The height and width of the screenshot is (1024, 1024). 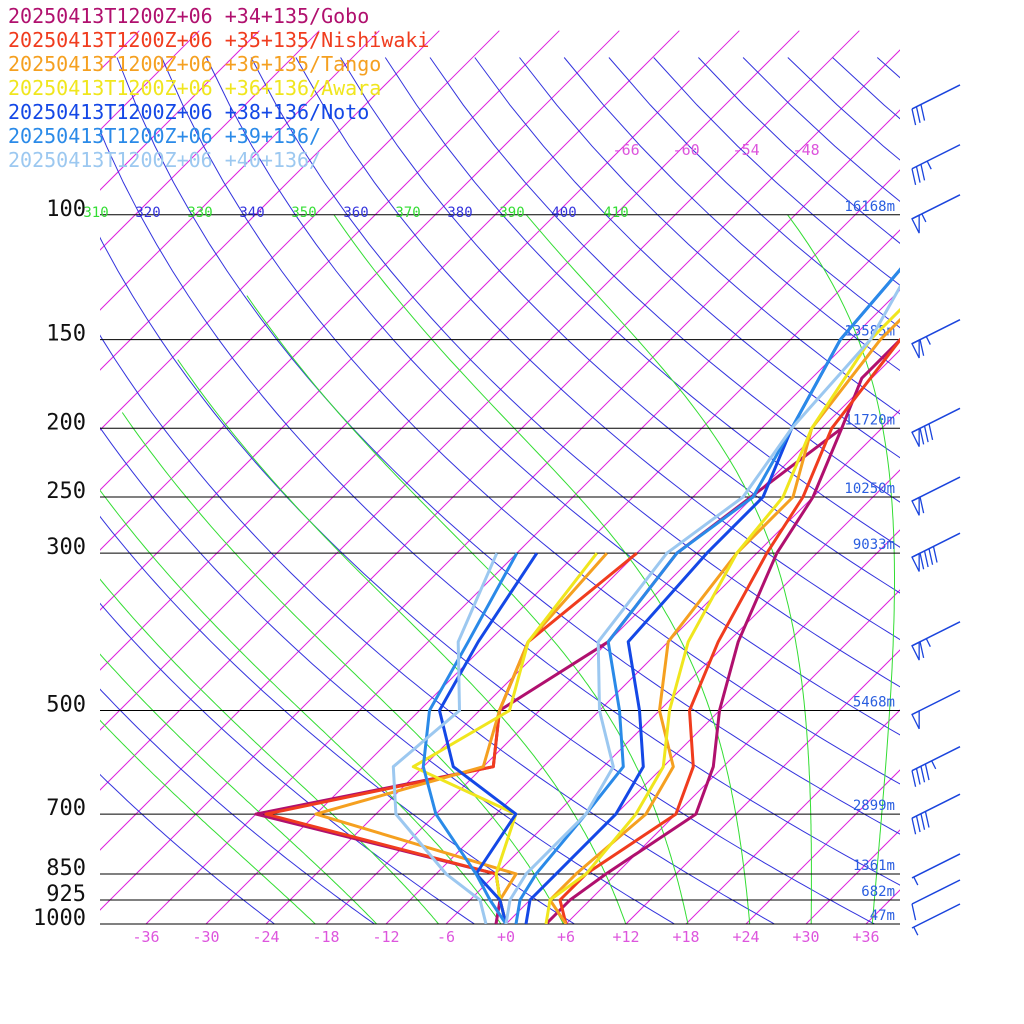 What do you see at coordinates (563, 213) in the screenshot?
I see `theta-label: 400` at bounding box center [563, 213].